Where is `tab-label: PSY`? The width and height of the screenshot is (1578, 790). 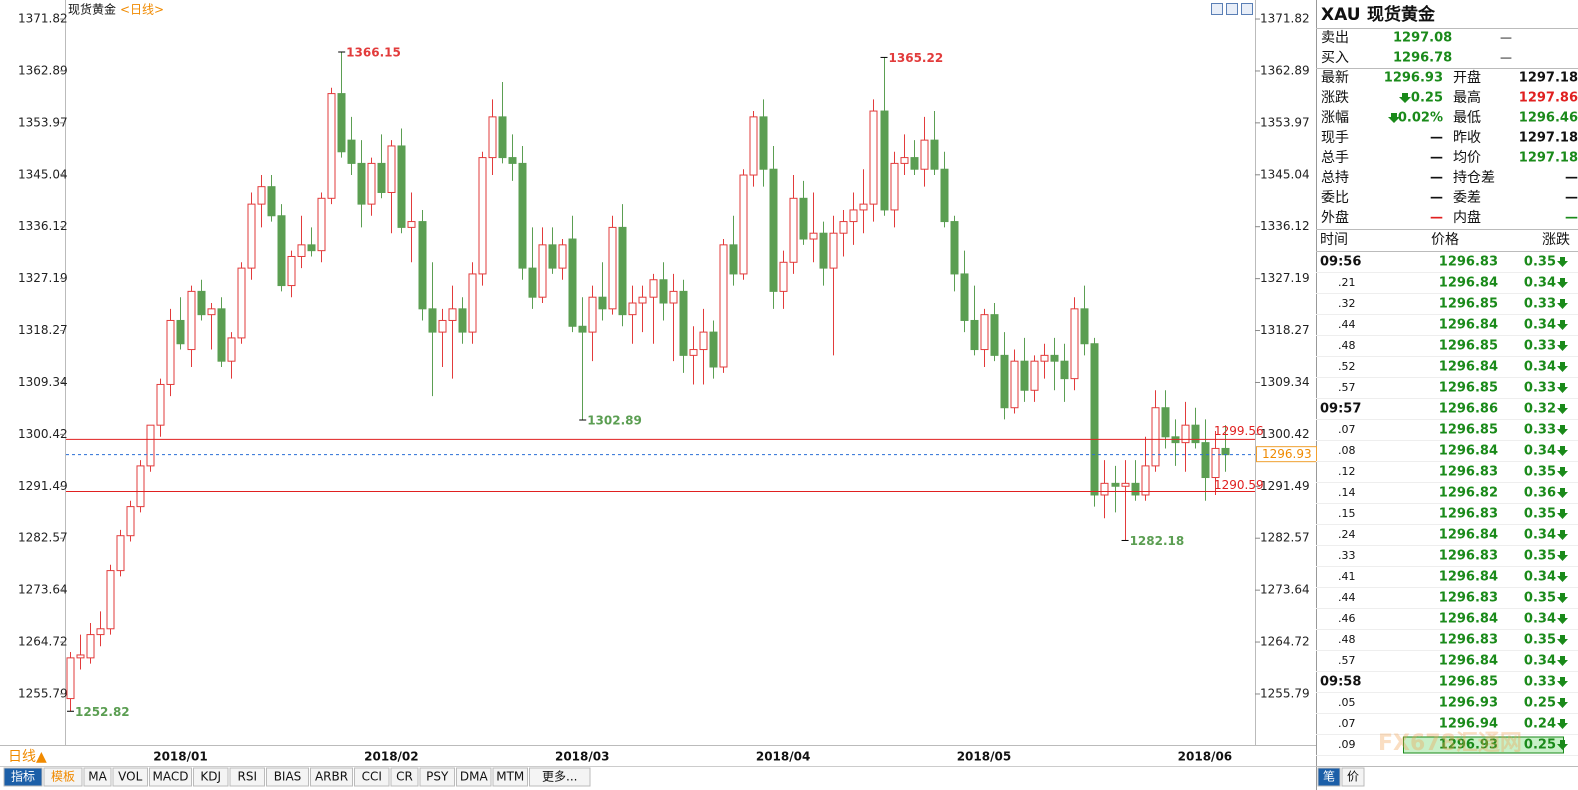
tab-label: PSY is located at coordinates (437, 777).